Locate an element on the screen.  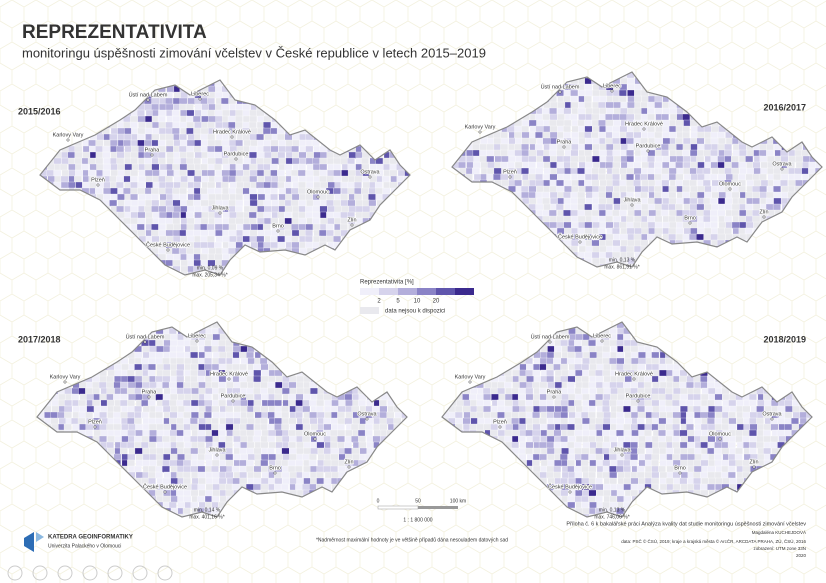
legend-no-data: data nejsou k dispozici is located at coordinates (415, 312).